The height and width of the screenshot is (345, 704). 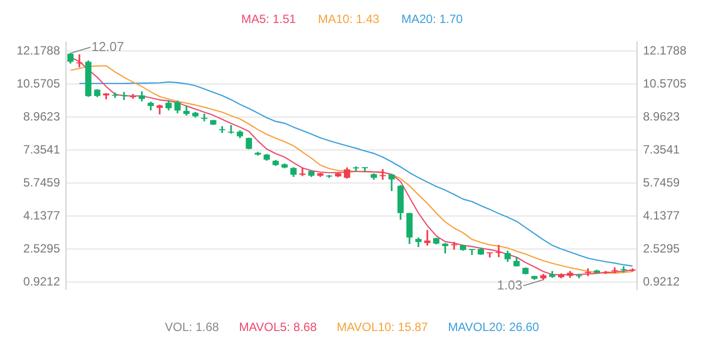 I want to click on y-tick-label: 4.1377, so click(x=41, y=215).